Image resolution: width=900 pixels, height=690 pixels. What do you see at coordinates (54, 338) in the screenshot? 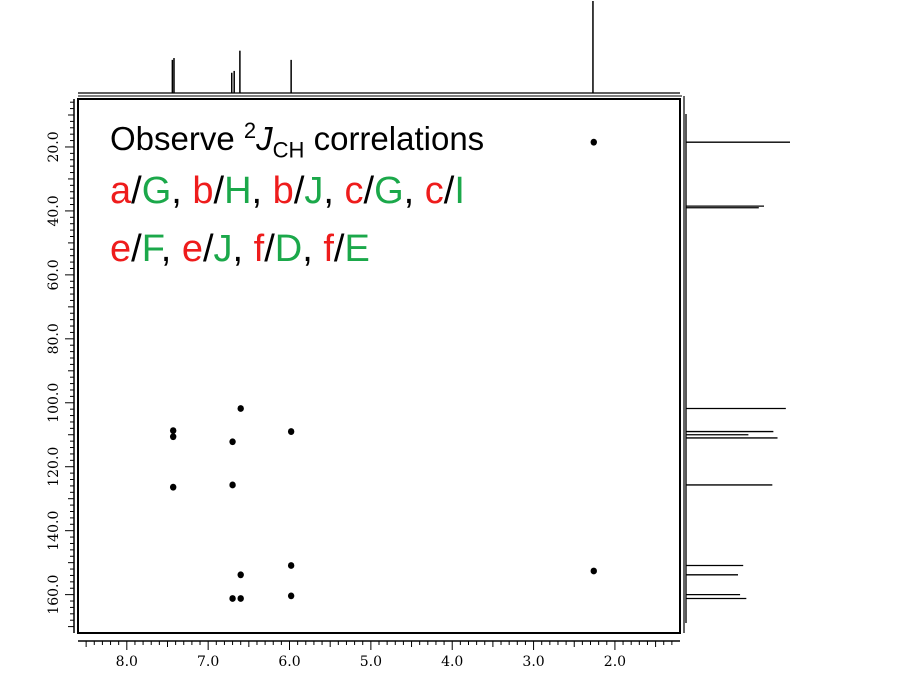
I see `y-tick-label: 80.0` at bounding box center [54, 338].